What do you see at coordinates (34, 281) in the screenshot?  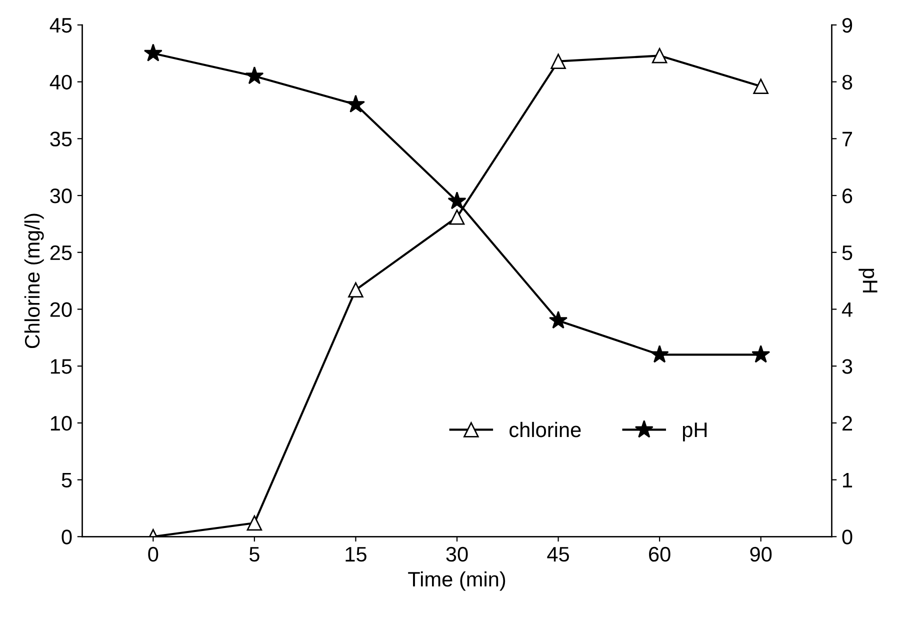 I see `y-axis-title: Chlorine (mg/l)` at bounding box center [34, 281].